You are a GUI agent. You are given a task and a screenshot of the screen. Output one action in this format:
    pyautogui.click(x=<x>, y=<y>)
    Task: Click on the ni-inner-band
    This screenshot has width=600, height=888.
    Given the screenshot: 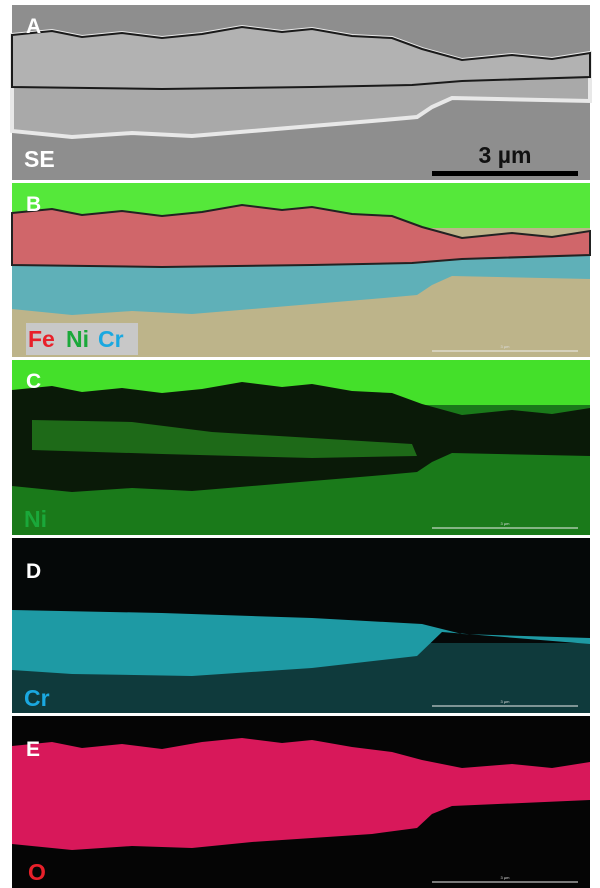 What is the action you would take?
    pyautogui.click(x=224, y=439)
    